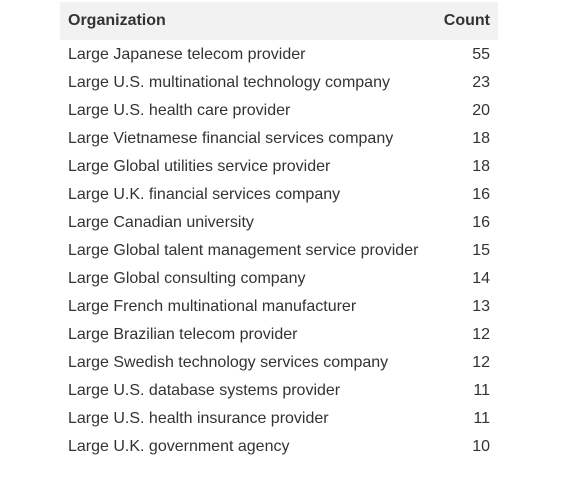  I want to click on organization-cell: Large Canadian university, so click(161, 222).